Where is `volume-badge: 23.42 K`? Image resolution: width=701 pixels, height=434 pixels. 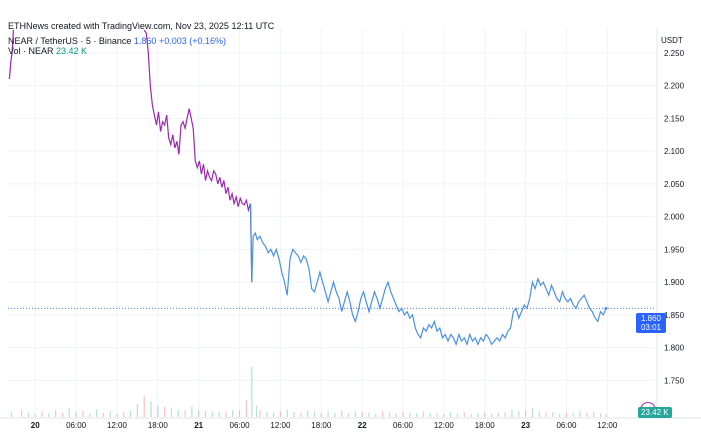 volume-badge: 23.42 K is located at coordinates (655, 412).